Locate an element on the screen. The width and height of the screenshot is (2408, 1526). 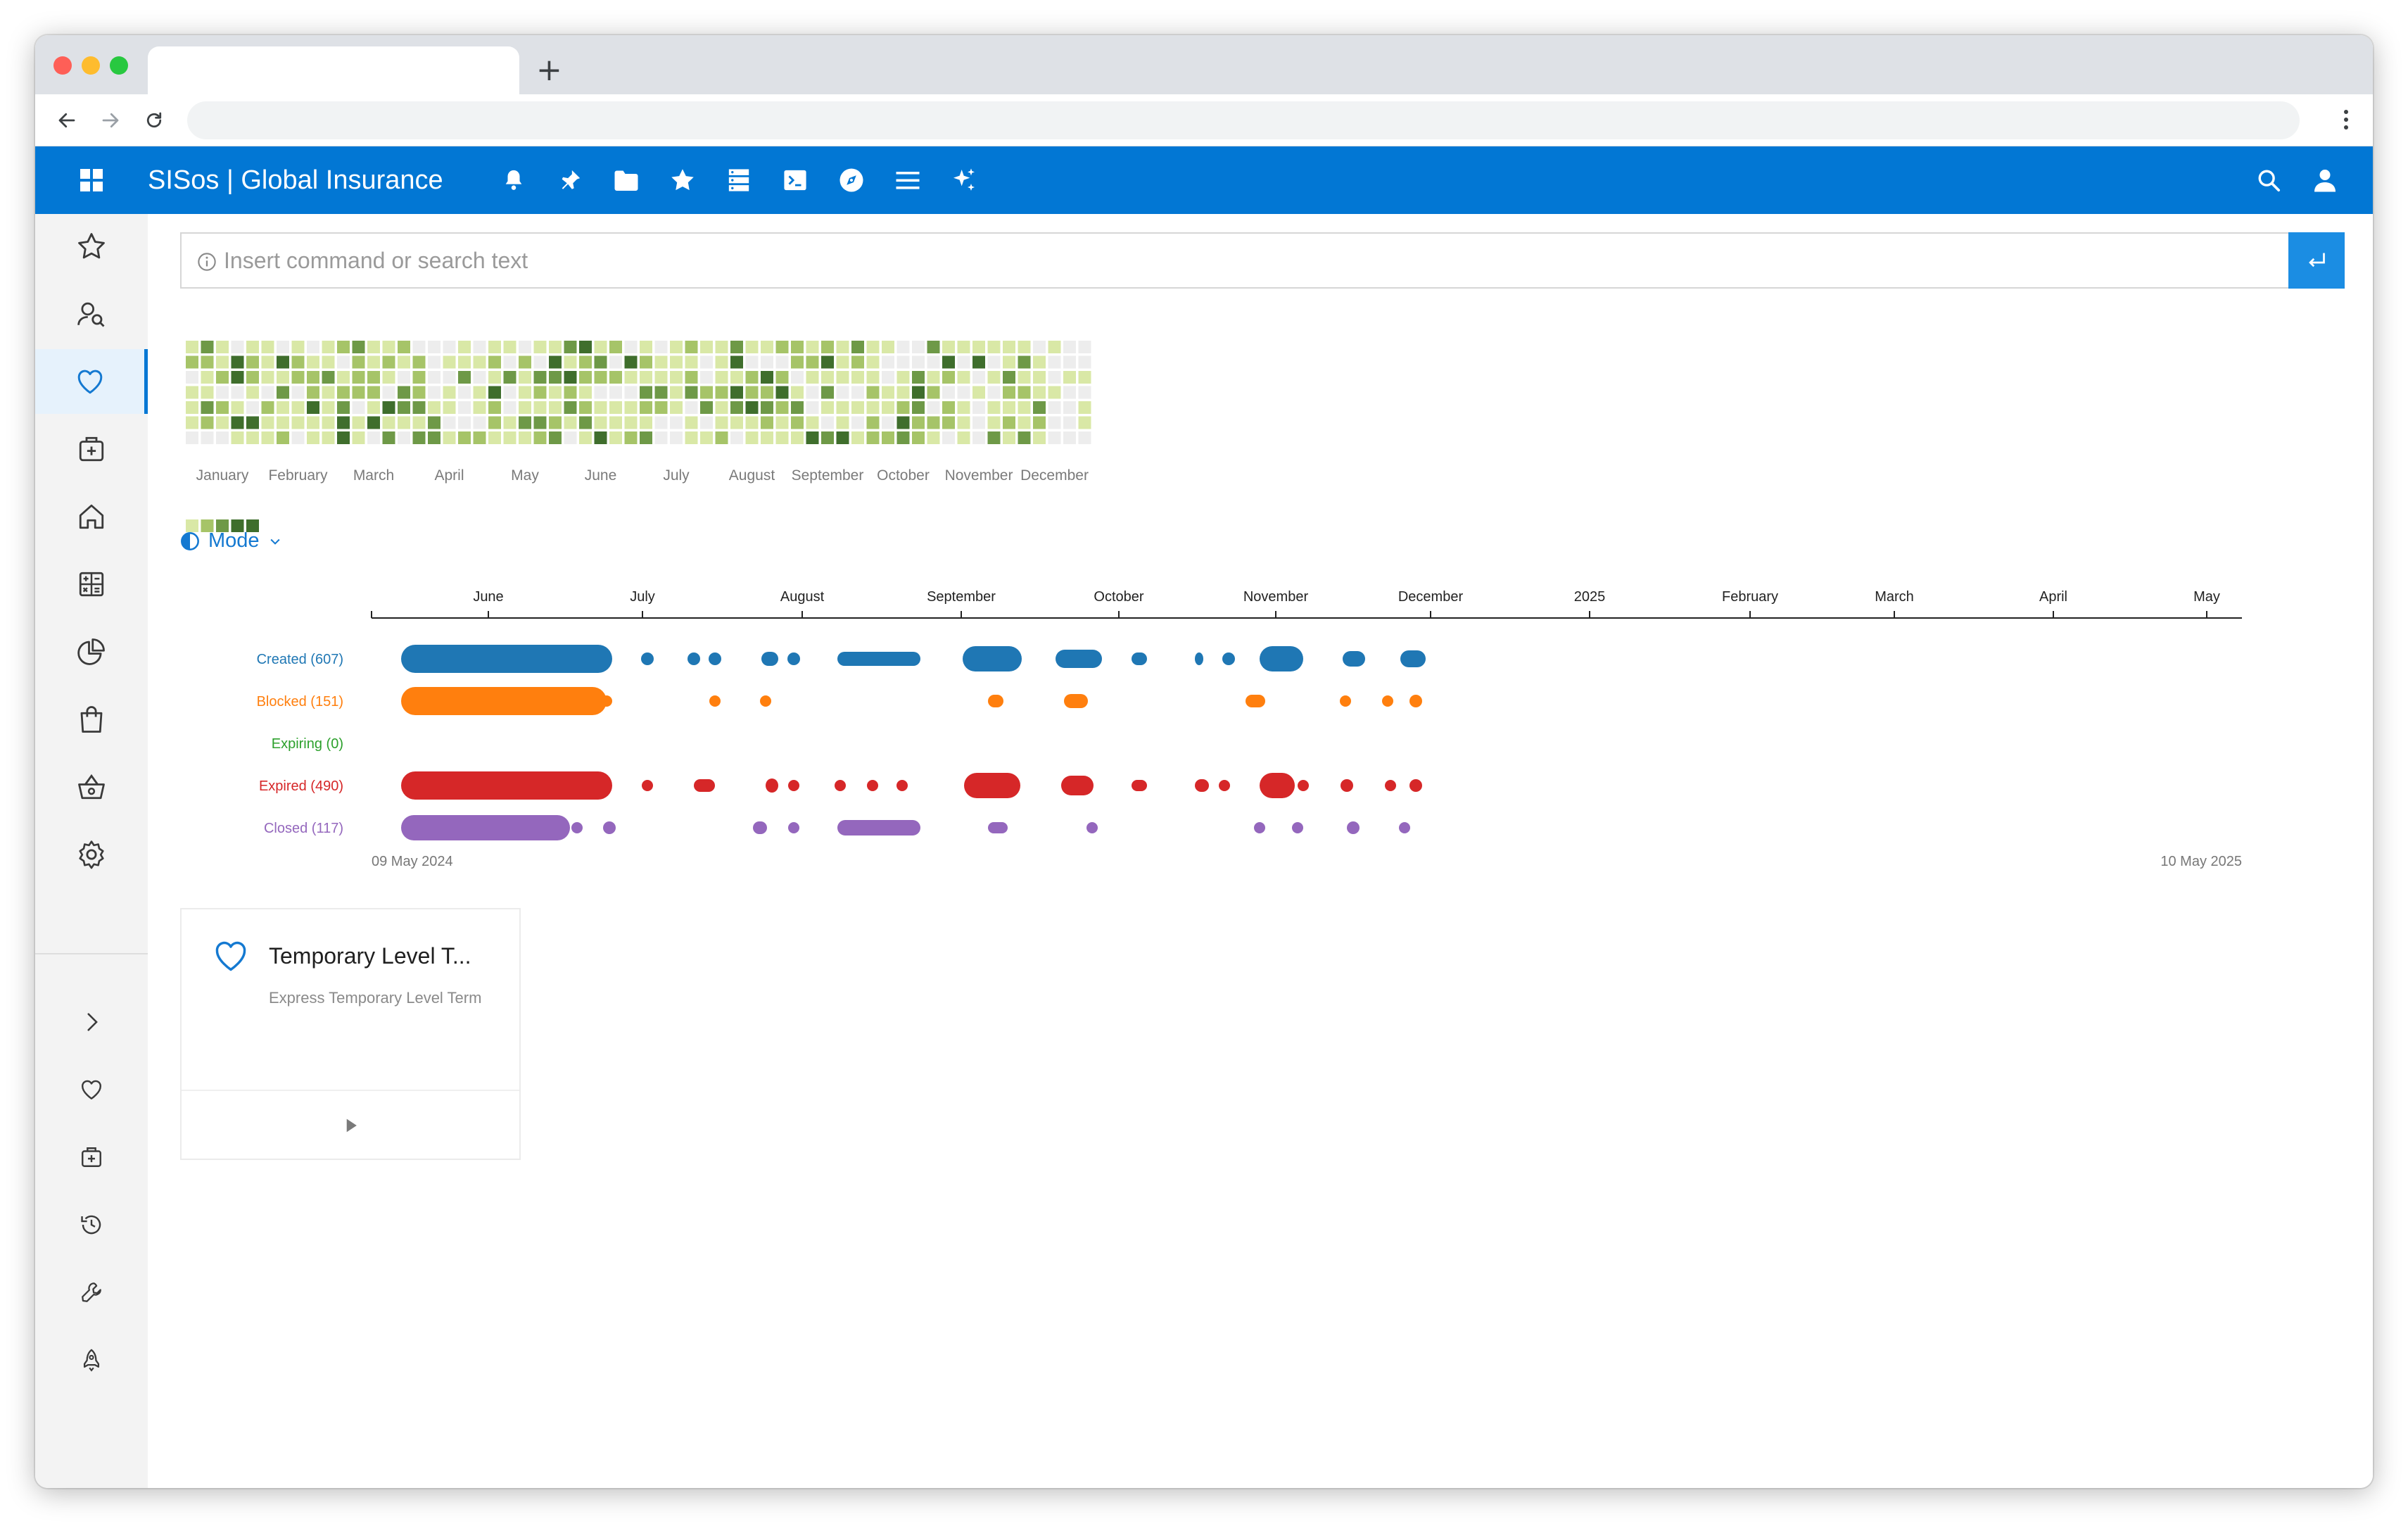
notifications-button is located at coordinates (514, 180).